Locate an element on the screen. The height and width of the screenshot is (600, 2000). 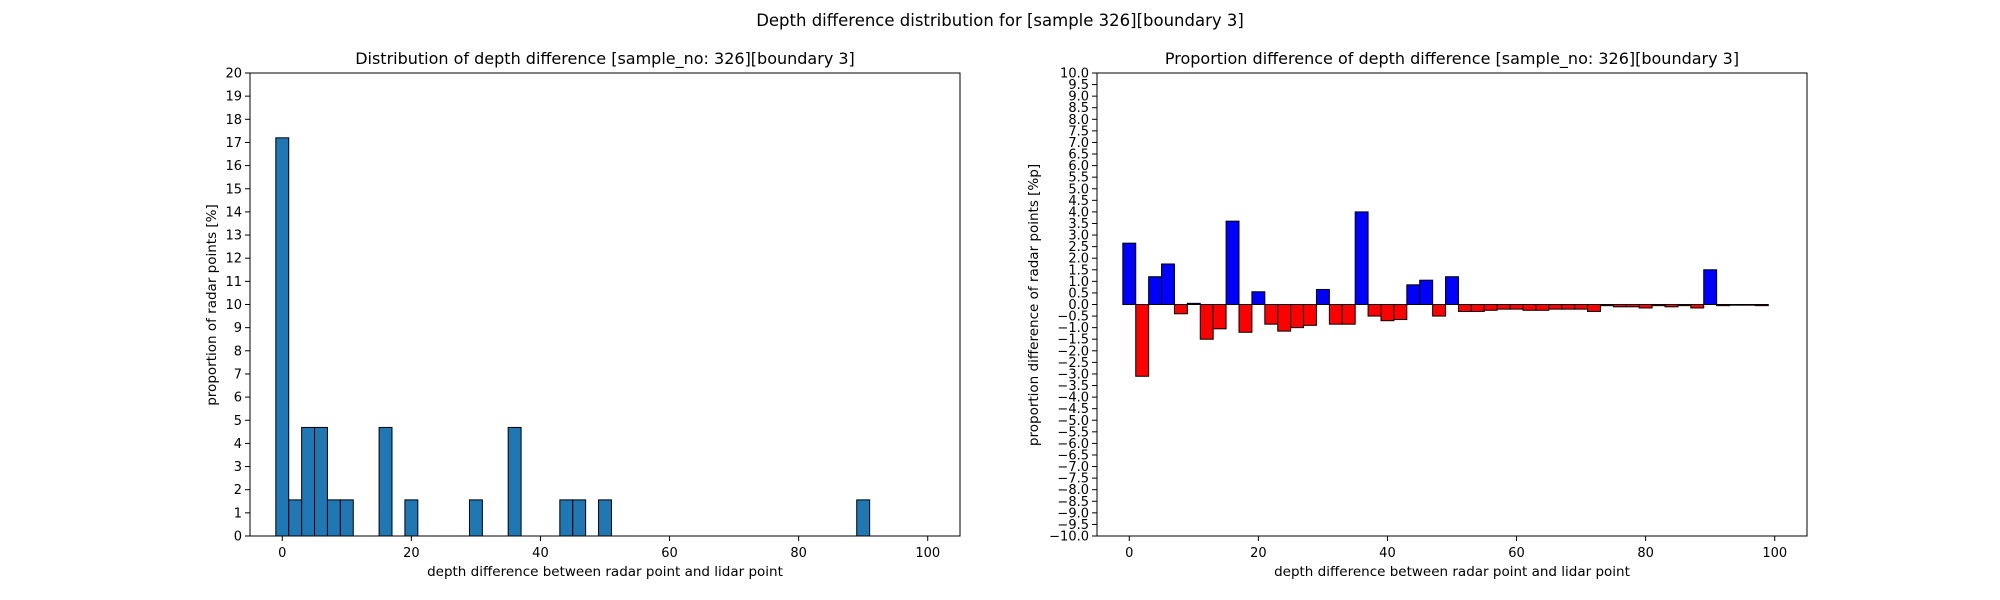
histogram-x-tick-label: 20 is located at coordinates (411, 553).